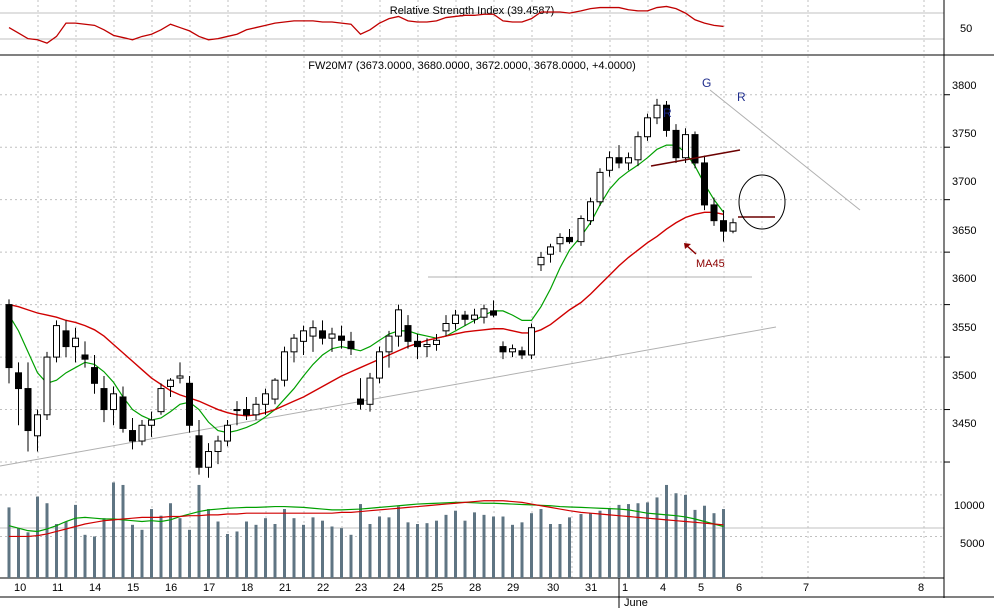 The image size is (994, 613). What do you see at coordinates (95, 588) in the screenshot?
I see `x-tick-label-14: 14` at bounding box center [95, 588].